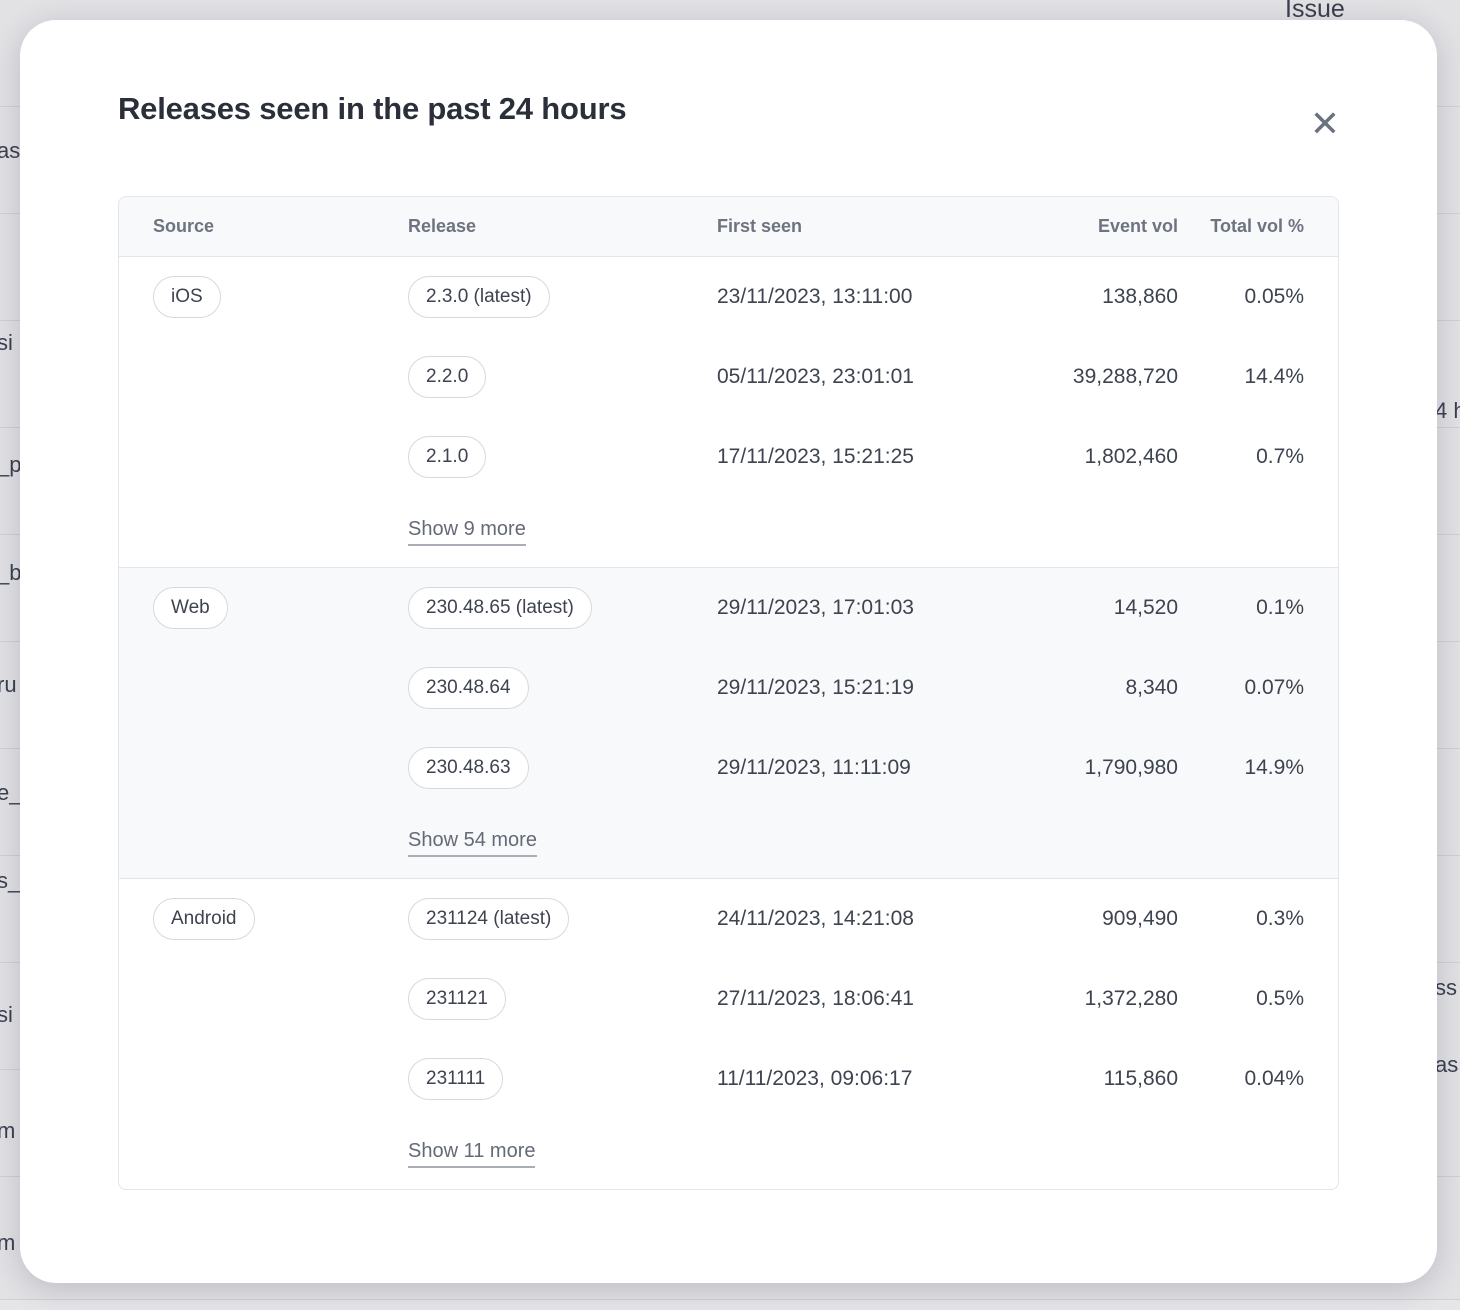  What do you see at coordinates (1280, 607) in the screenshot?
I see `total-vol-cell: 0.1%` at bounding box center [1280, 607].